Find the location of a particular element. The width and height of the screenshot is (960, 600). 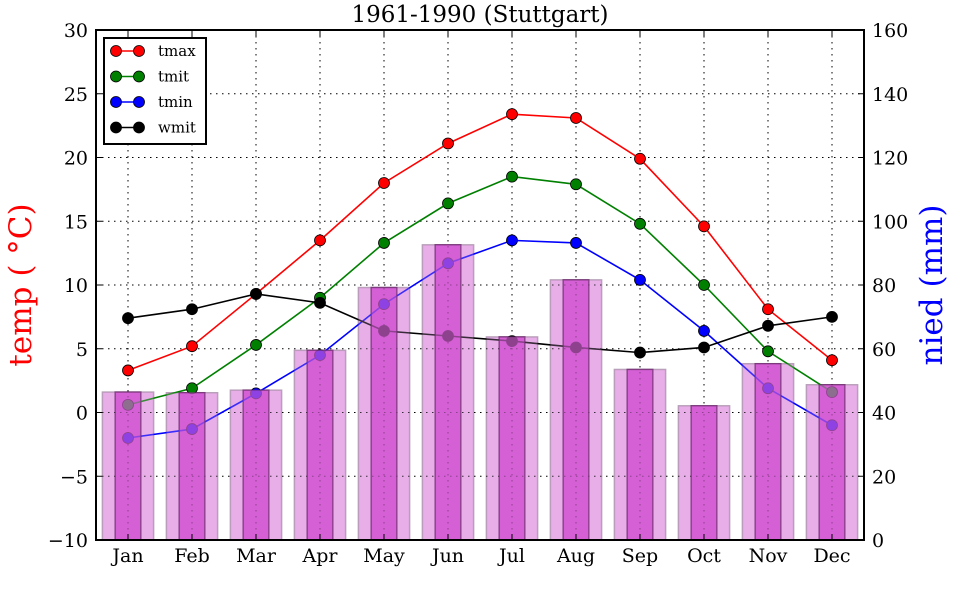

point-tmin-sep is located at coordinates (640, 279).